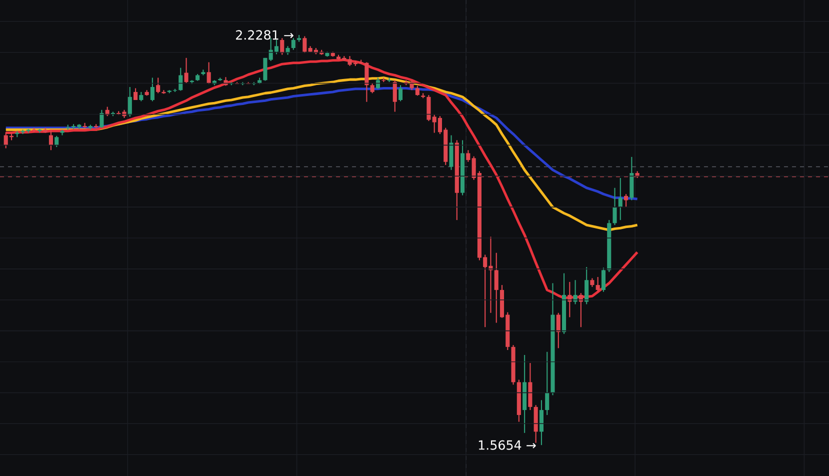 This screenshot has height=476, width=829. I want to click on annotation: 1.5654 →, so click(507, 445).